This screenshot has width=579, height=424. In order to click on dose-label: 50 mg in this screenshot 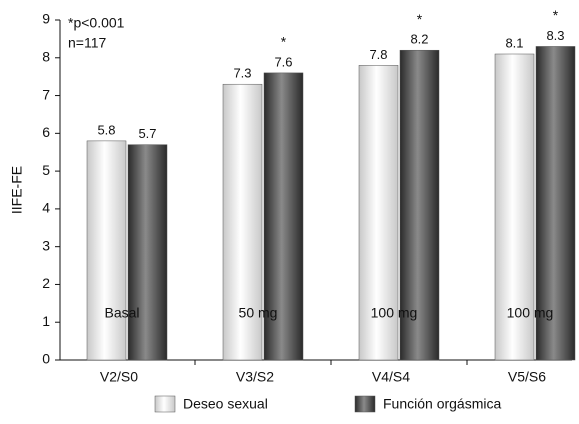, I will do `click(258, 313)`.